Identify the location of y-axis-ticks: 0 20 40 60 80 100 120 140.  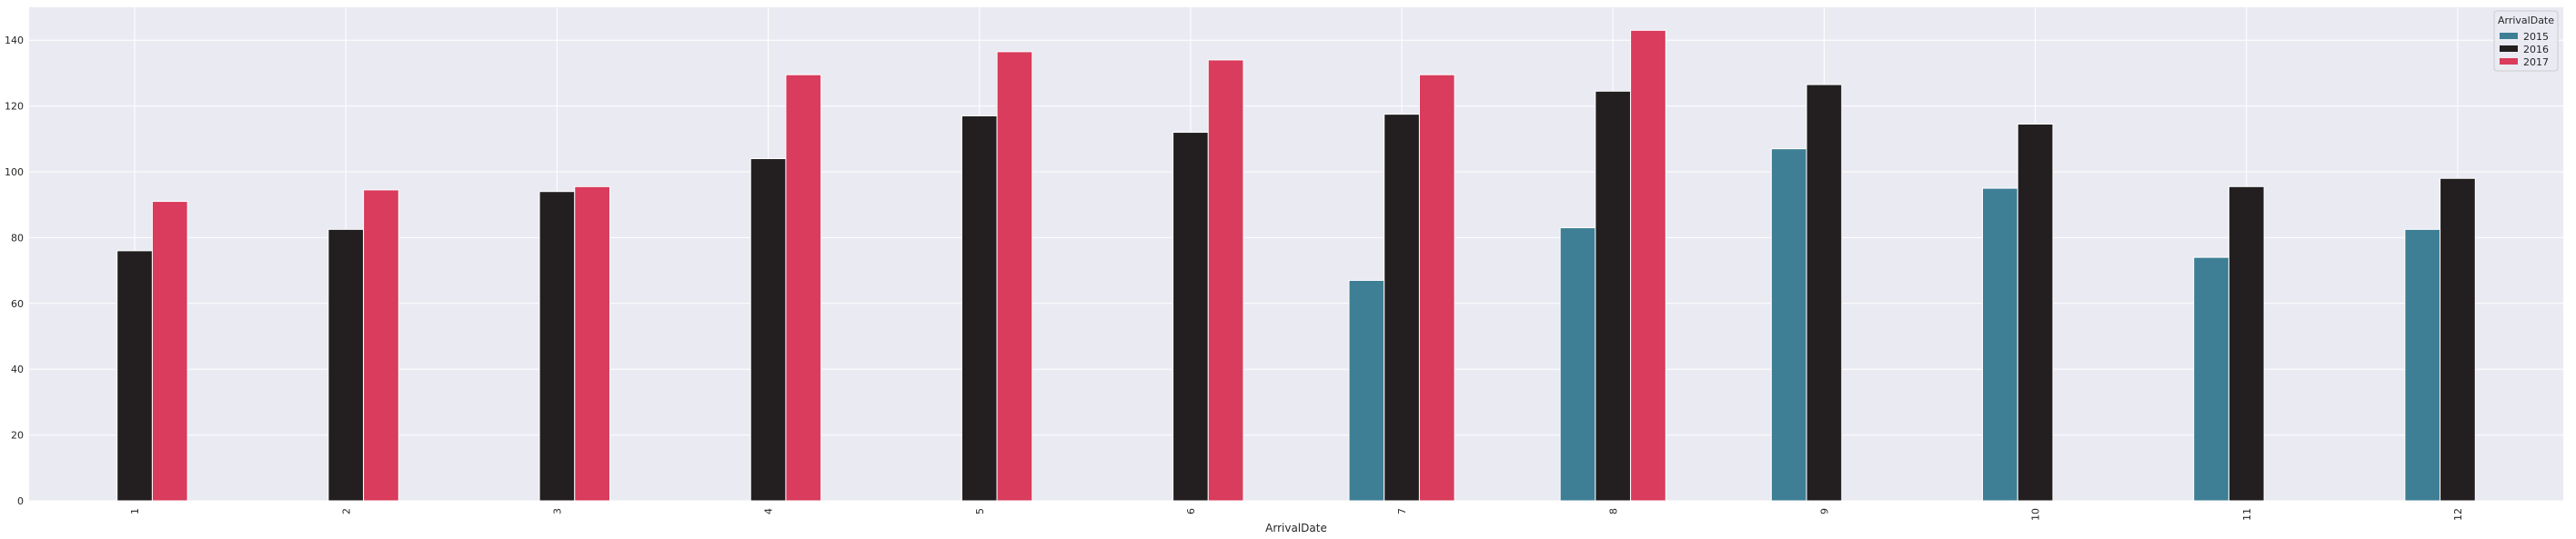
(14, 271).